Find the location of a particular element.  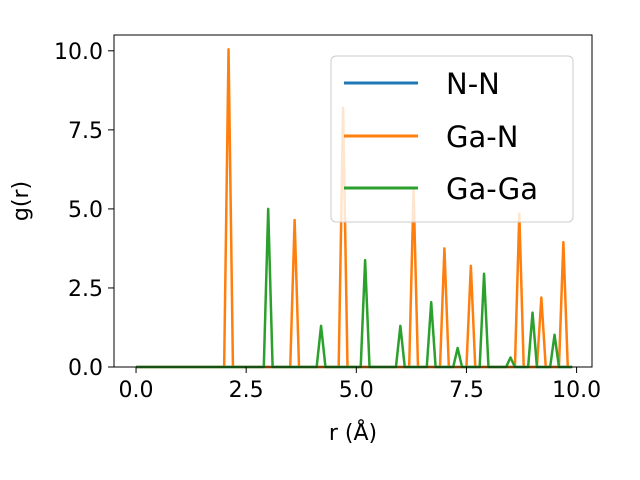

x-tick-label: 0.0 is located at coordinates (136, 390).